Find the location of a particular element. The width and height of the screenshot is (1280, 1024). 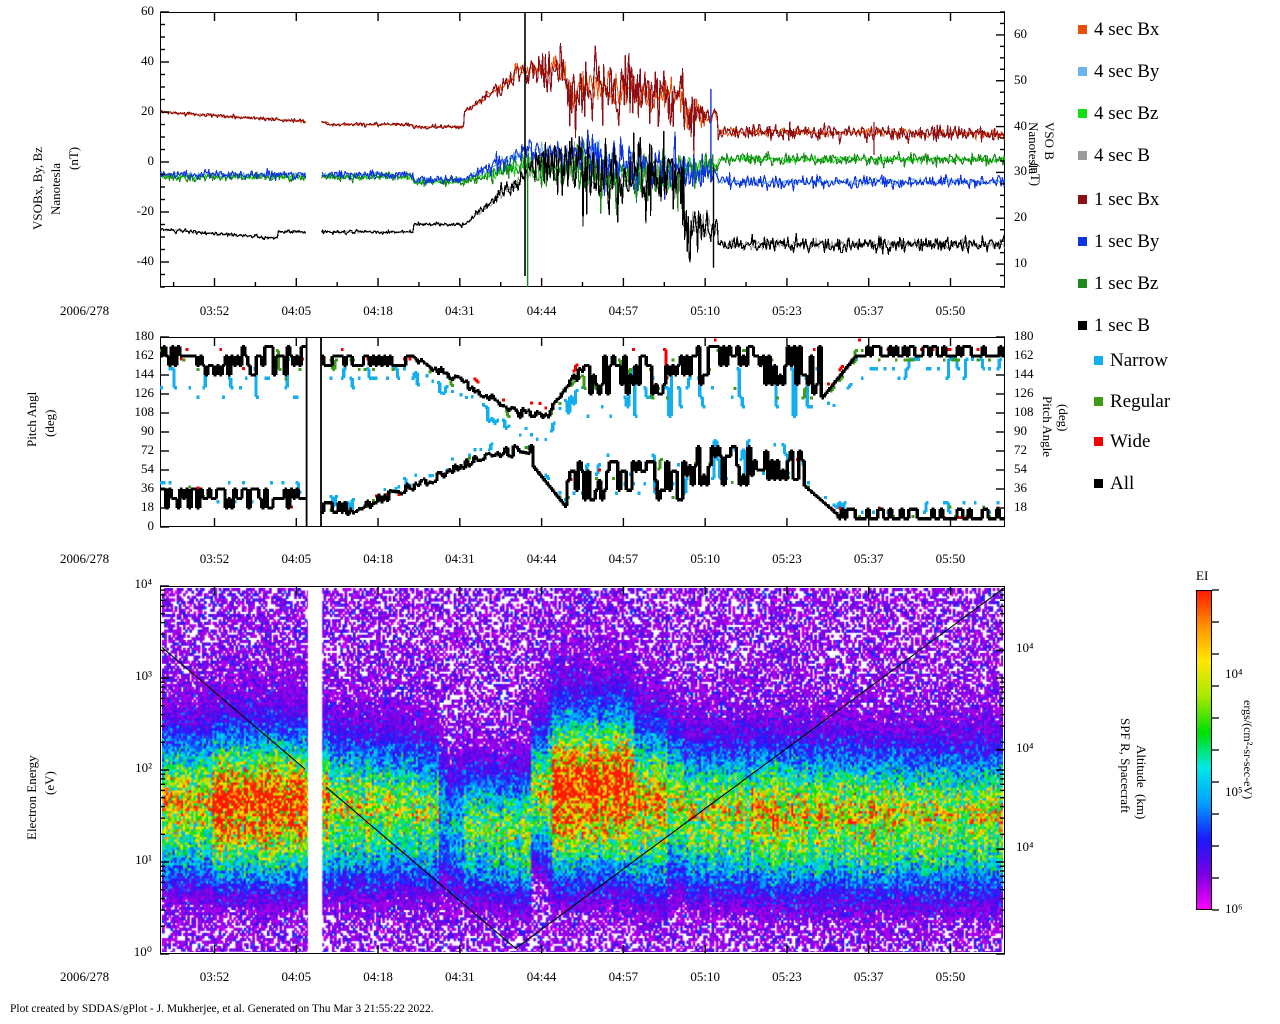

panel2-y-tick: 18 is located at coordinates (147, 506).